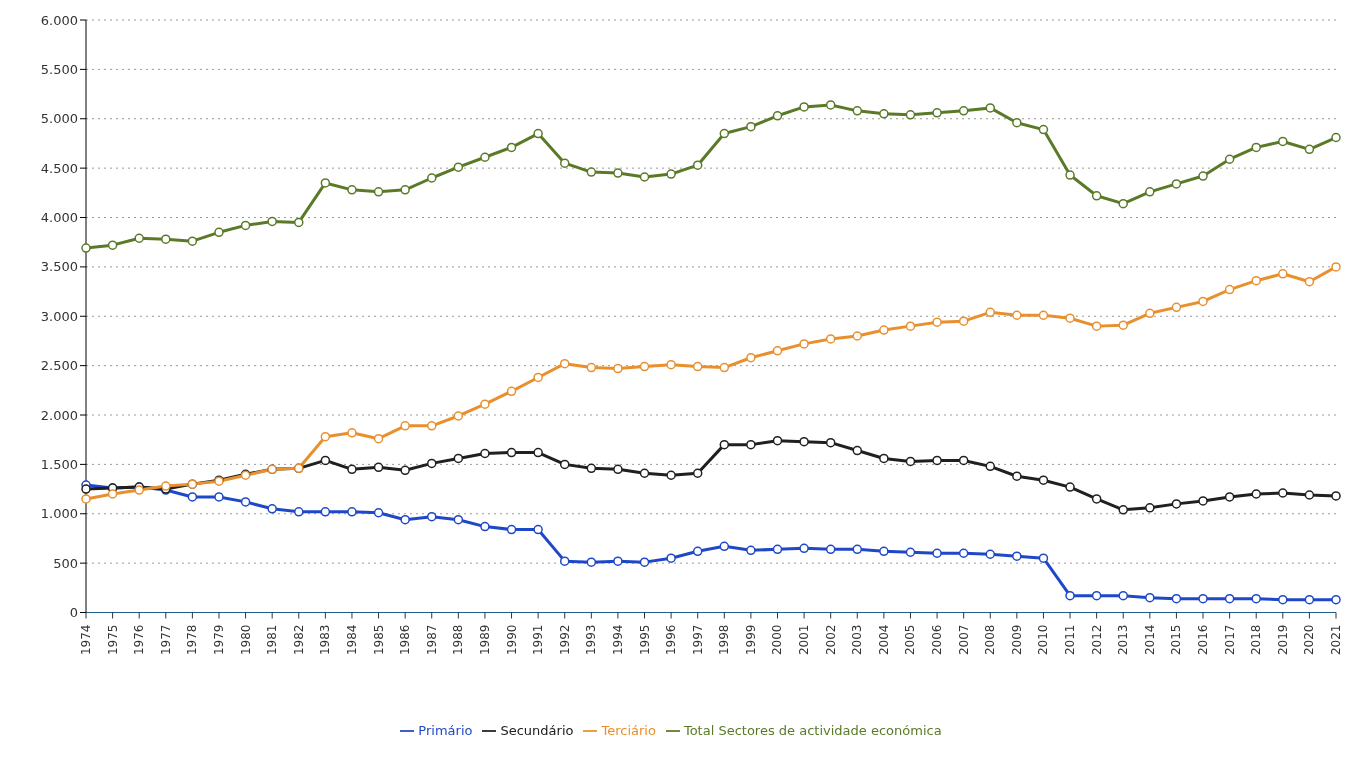 Image resolution: width=1357 pixels, height=760 pixels. Describe the element at coordinates (857, 640) in the screenshot. I see `x-tick-label: 2003` at that location.